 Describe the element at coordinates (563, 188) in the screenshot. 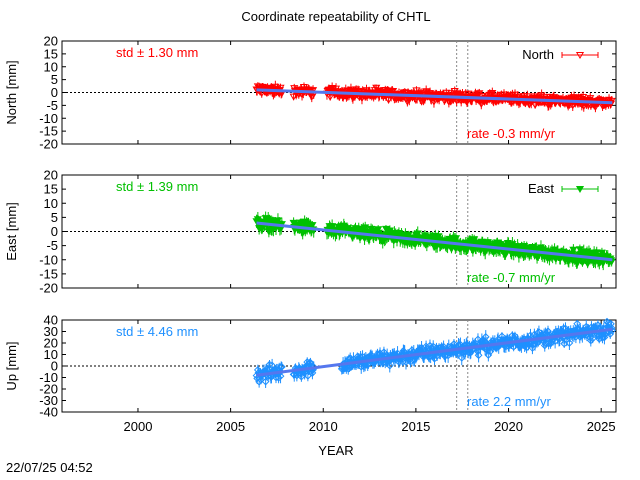

I see `legend: East` at that location.